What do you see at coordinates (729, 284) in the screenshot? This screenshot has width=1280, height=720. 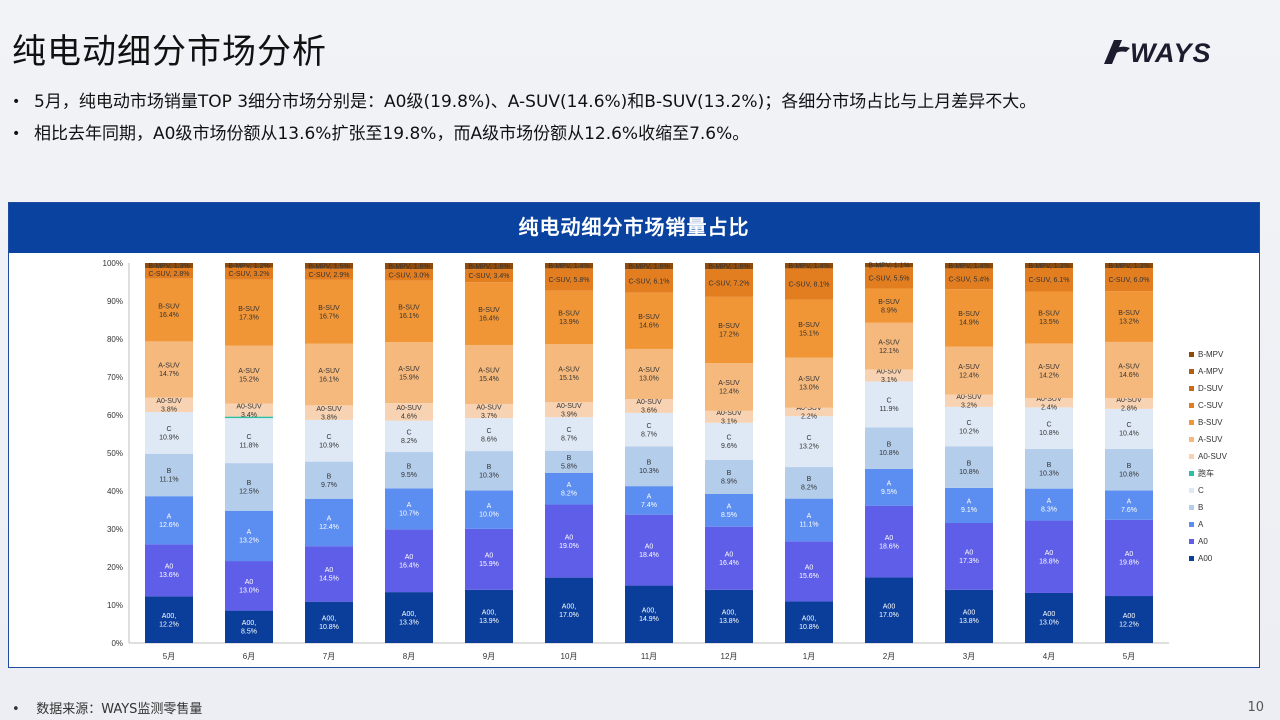 I see `data-label-line: C-SUV, 7.2%` at bounding box center [729, 284].